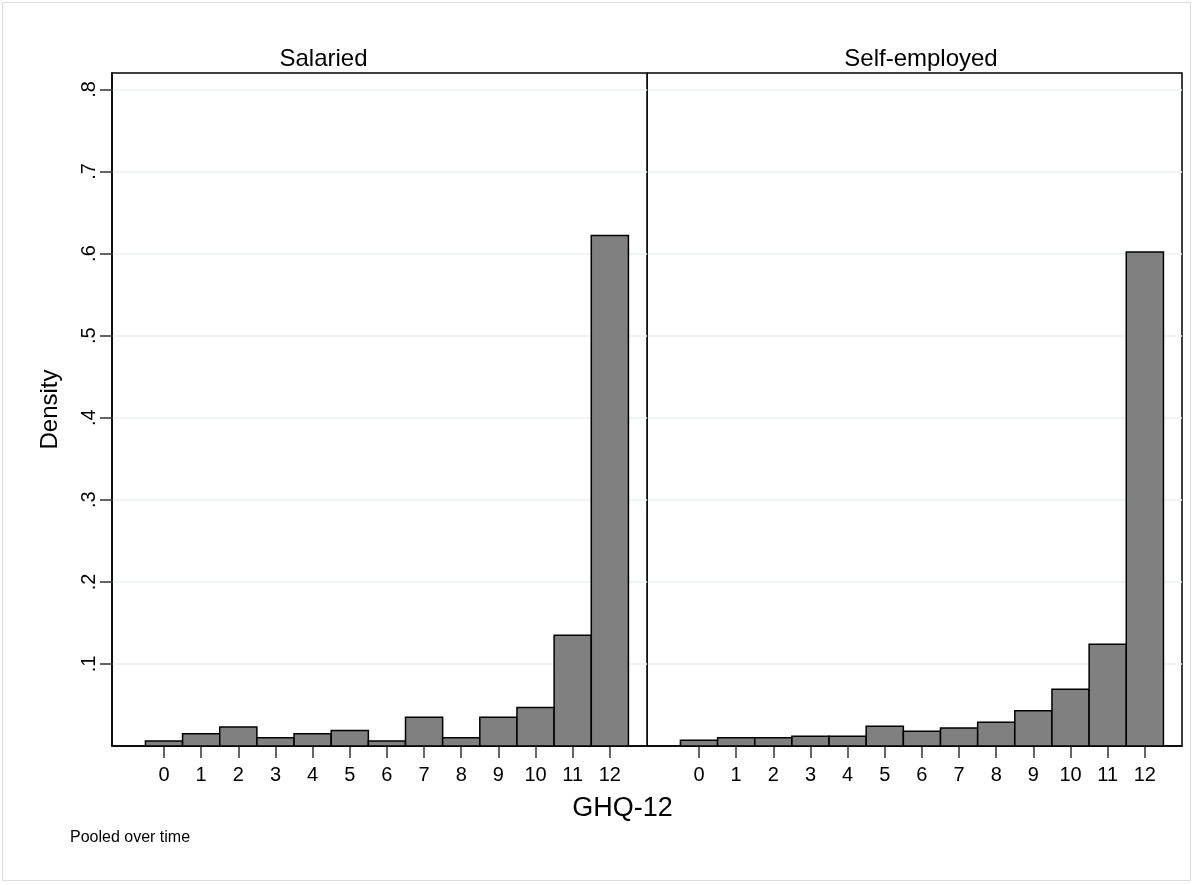 This screenshot has width=1195, height=885. I want to click on y-tick-label: .4, so click(88, 418).